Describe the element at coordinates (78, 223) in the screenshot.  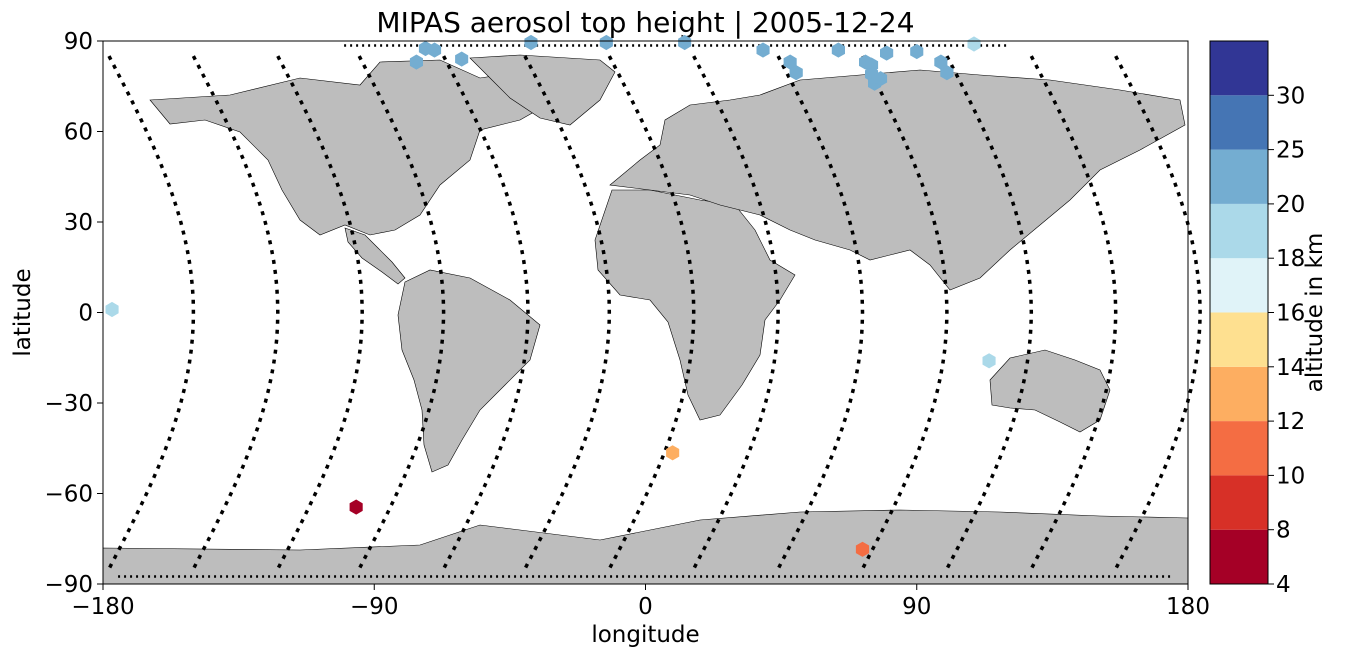
I see `y-tick-label: 30` at that location.